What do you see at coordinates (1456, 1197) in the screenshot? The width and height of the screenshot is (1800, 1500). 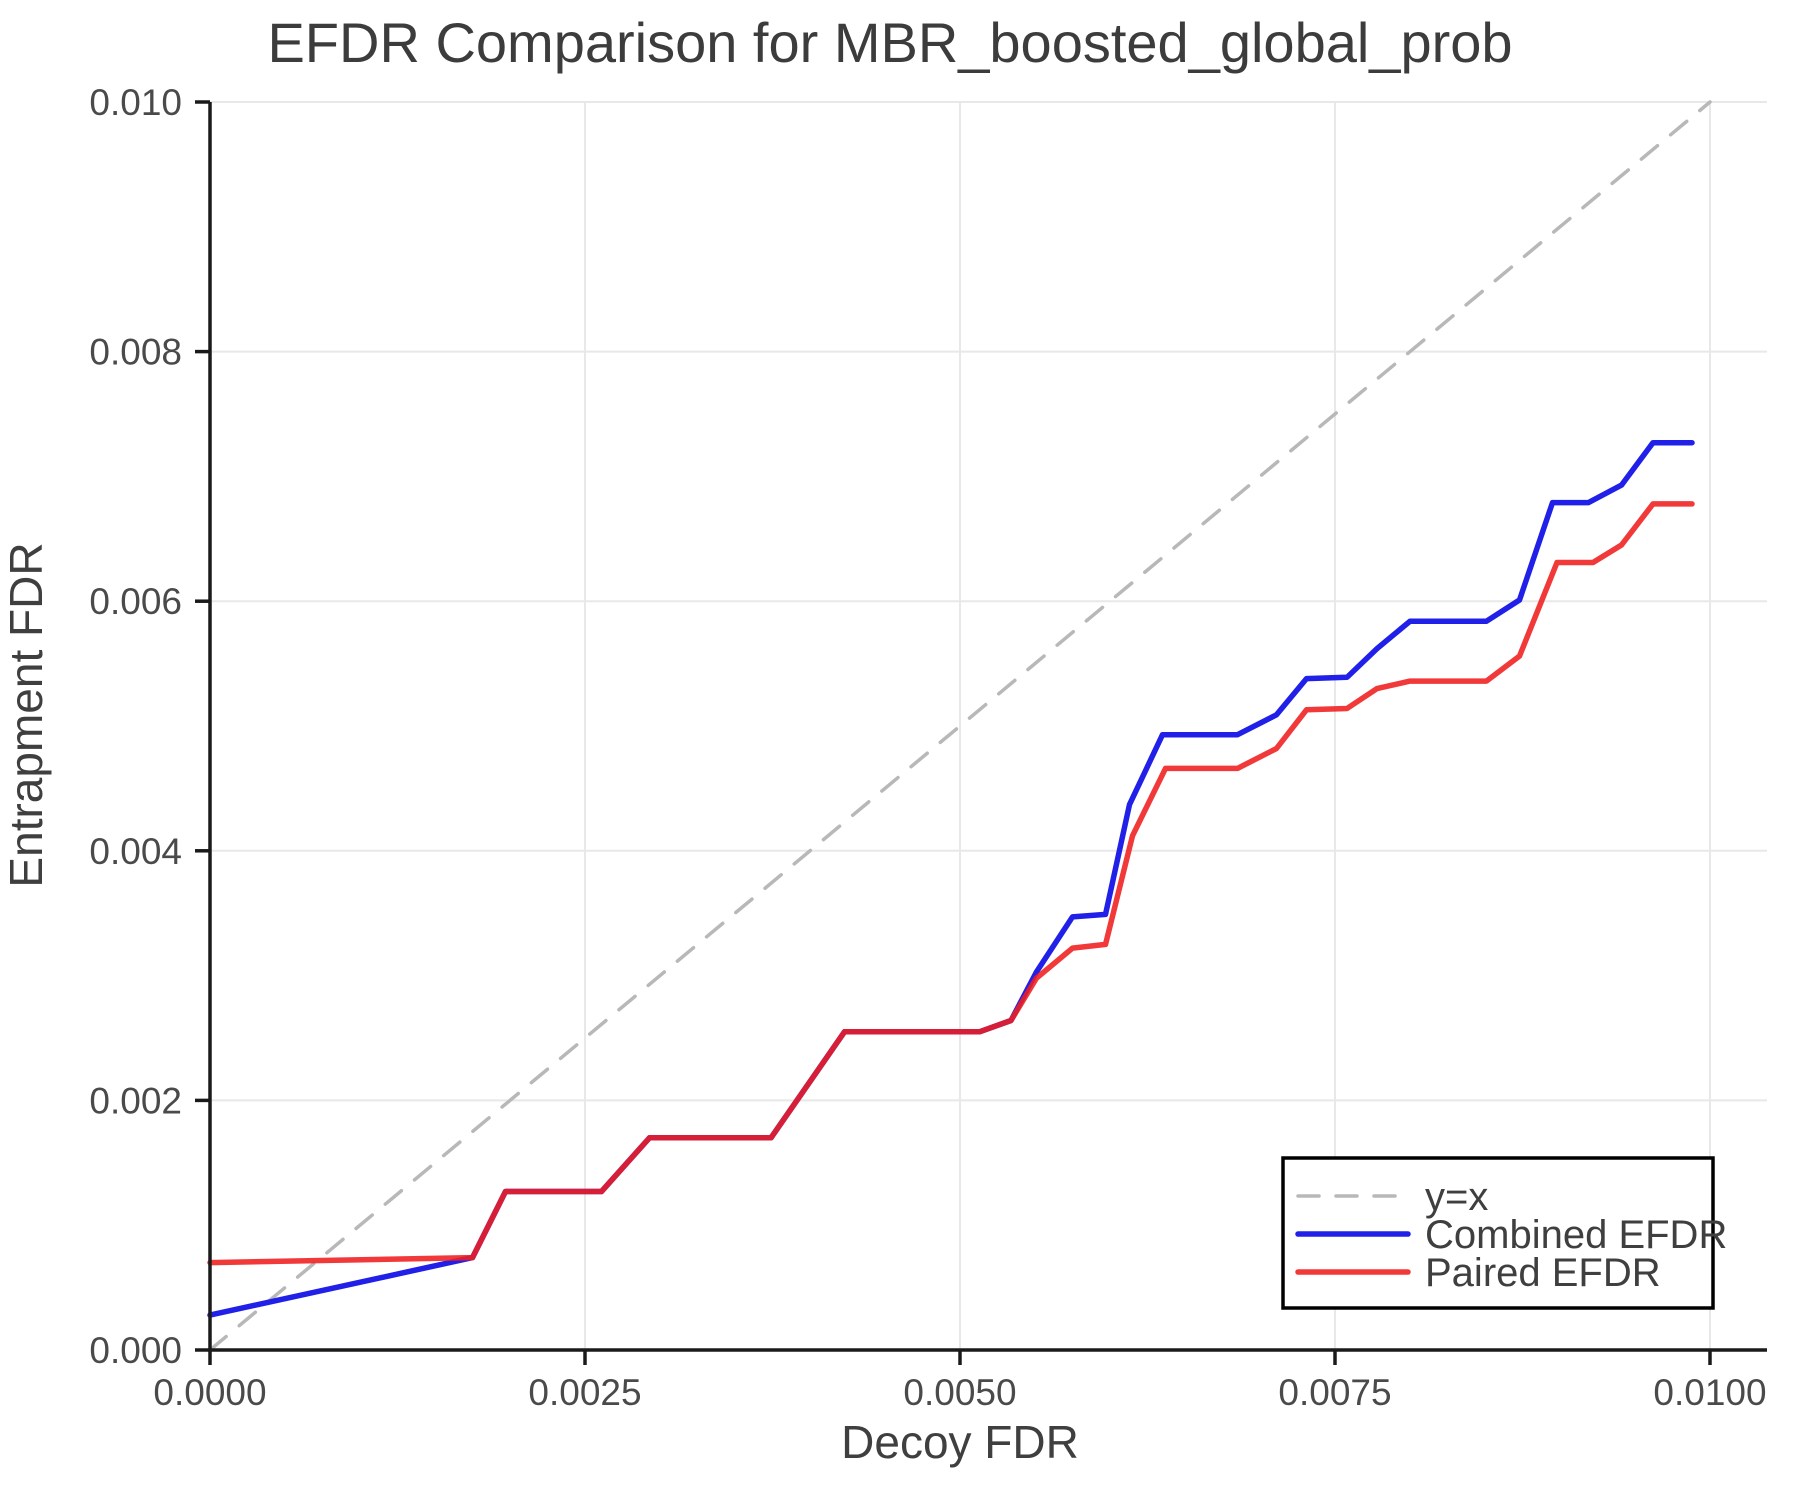 I see `legend-label-y-x: y=x` at bounding box center [1456, 1197].